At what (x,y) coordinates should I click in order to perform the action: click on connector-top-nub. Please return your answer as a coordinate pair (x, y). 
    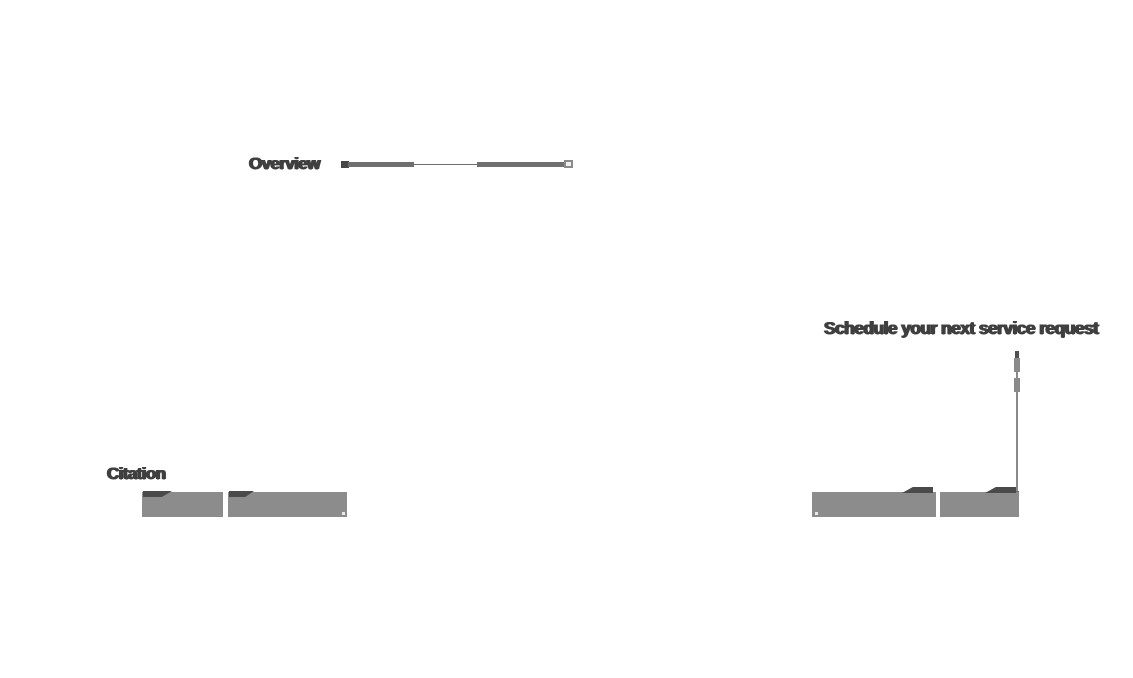
    Looking at the image, I should click on (1016, 354).